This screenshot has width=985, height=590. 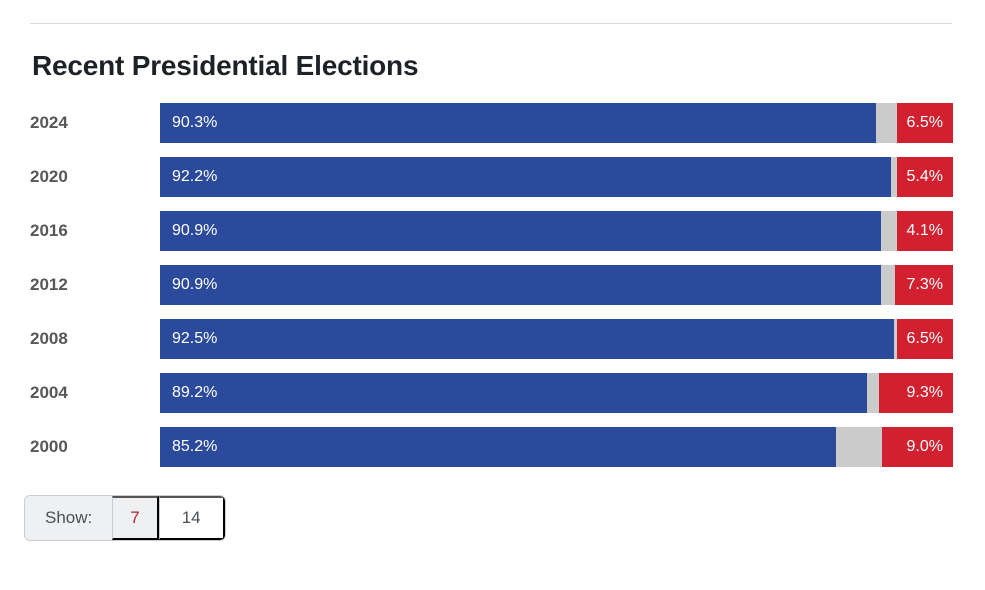 What do you see at coordinates (924, 446) in the screenshot?
I see `red-value-label: 9.0%` at bounding box center [924, 446].